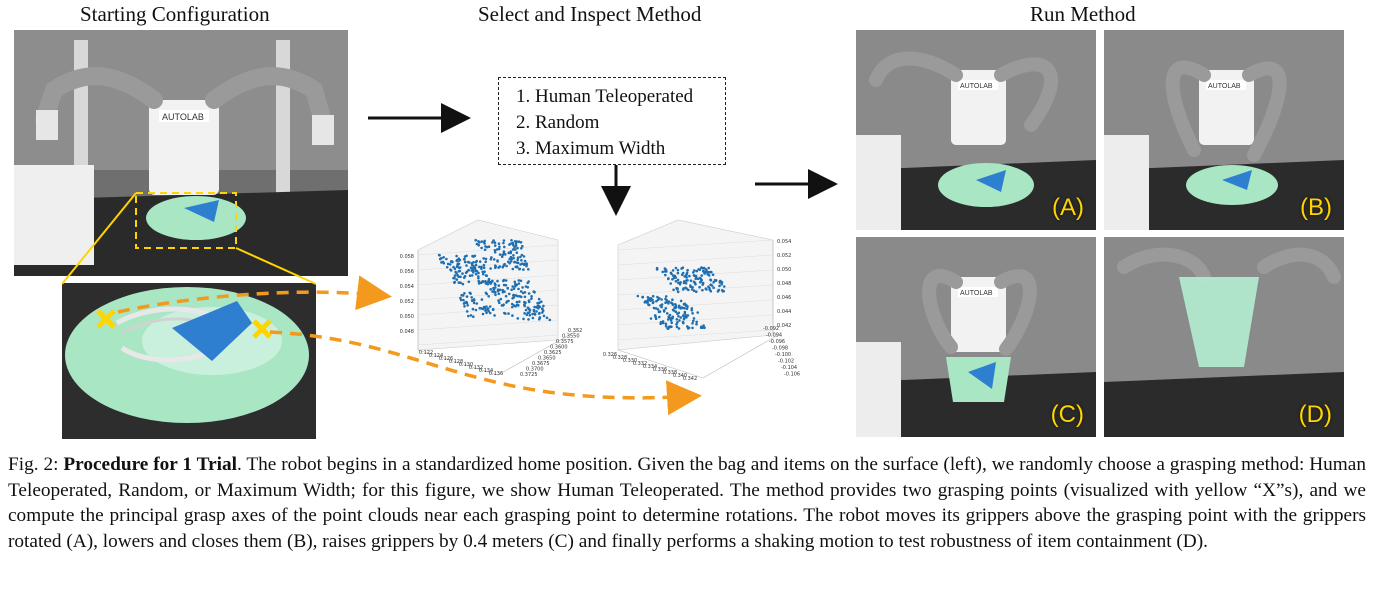 The width and height of the screenshot is (1375, 609). Describe the element at coordinates (189, 361) in the screenshot. I see `zoomed-bag-photo` at that location.